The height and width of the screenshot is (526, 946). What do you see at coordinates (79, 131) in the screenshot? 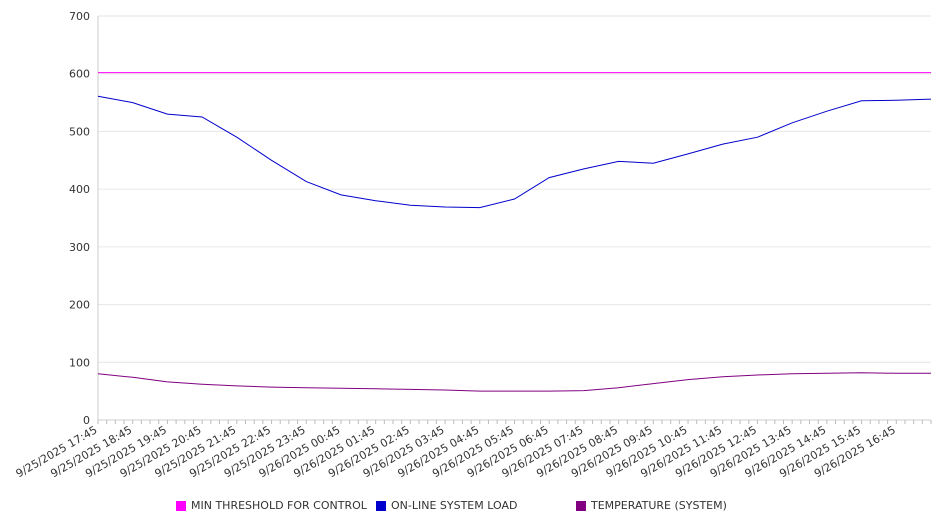
I see `y-tick-label: 500` at bounding box center [79, 131].